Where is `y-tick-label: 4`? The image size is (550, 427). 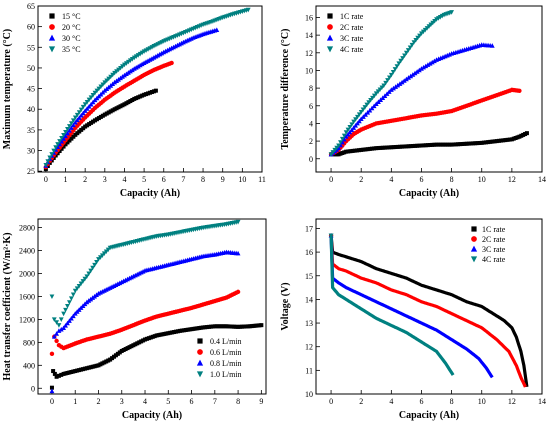
y-tick-label: 4 is located at coordinates (311, 123).